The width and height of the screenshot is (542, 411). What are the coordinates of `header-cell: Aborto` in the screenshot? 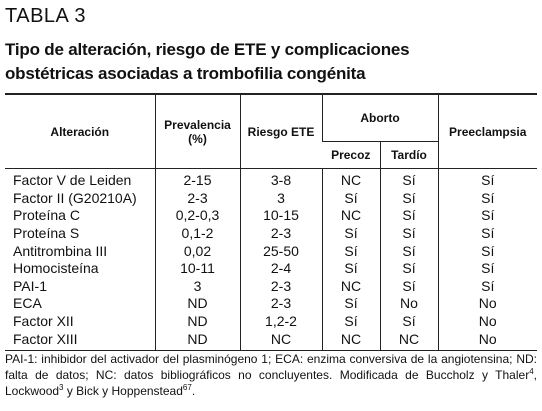 It's located at (379, 117).